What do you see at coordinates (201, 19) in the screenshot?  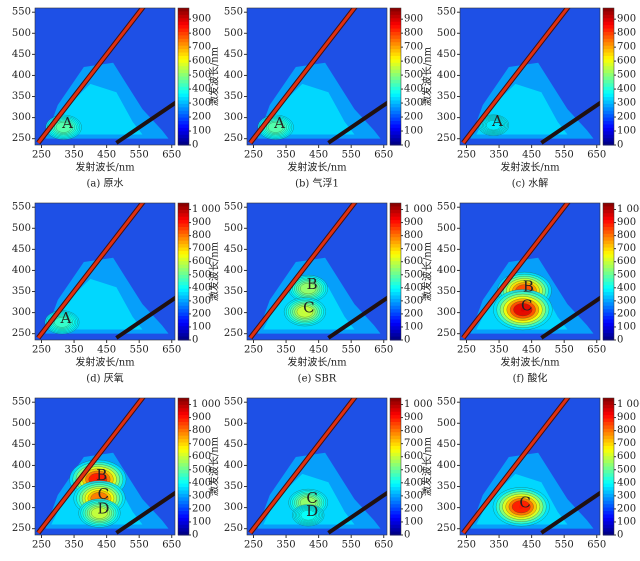 I see `colorbar-tick-label: 900` at bounding box center [201, 19].